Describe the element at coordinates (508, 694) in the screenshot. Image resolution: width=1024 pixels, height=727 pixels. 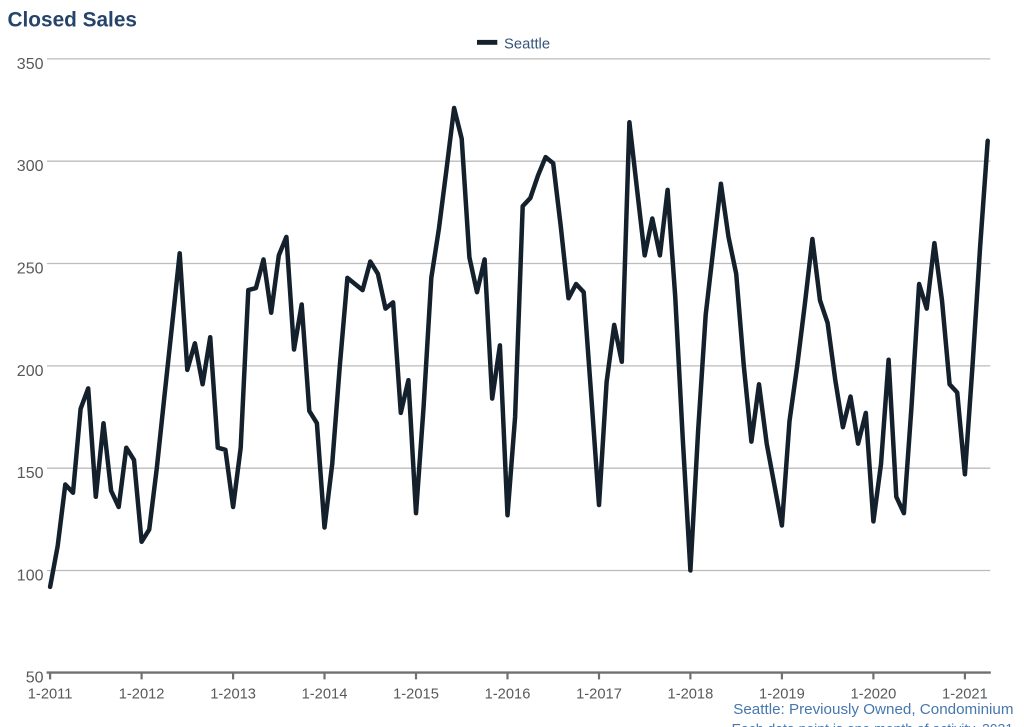
I see `svg-text: 1-2016` at that location.